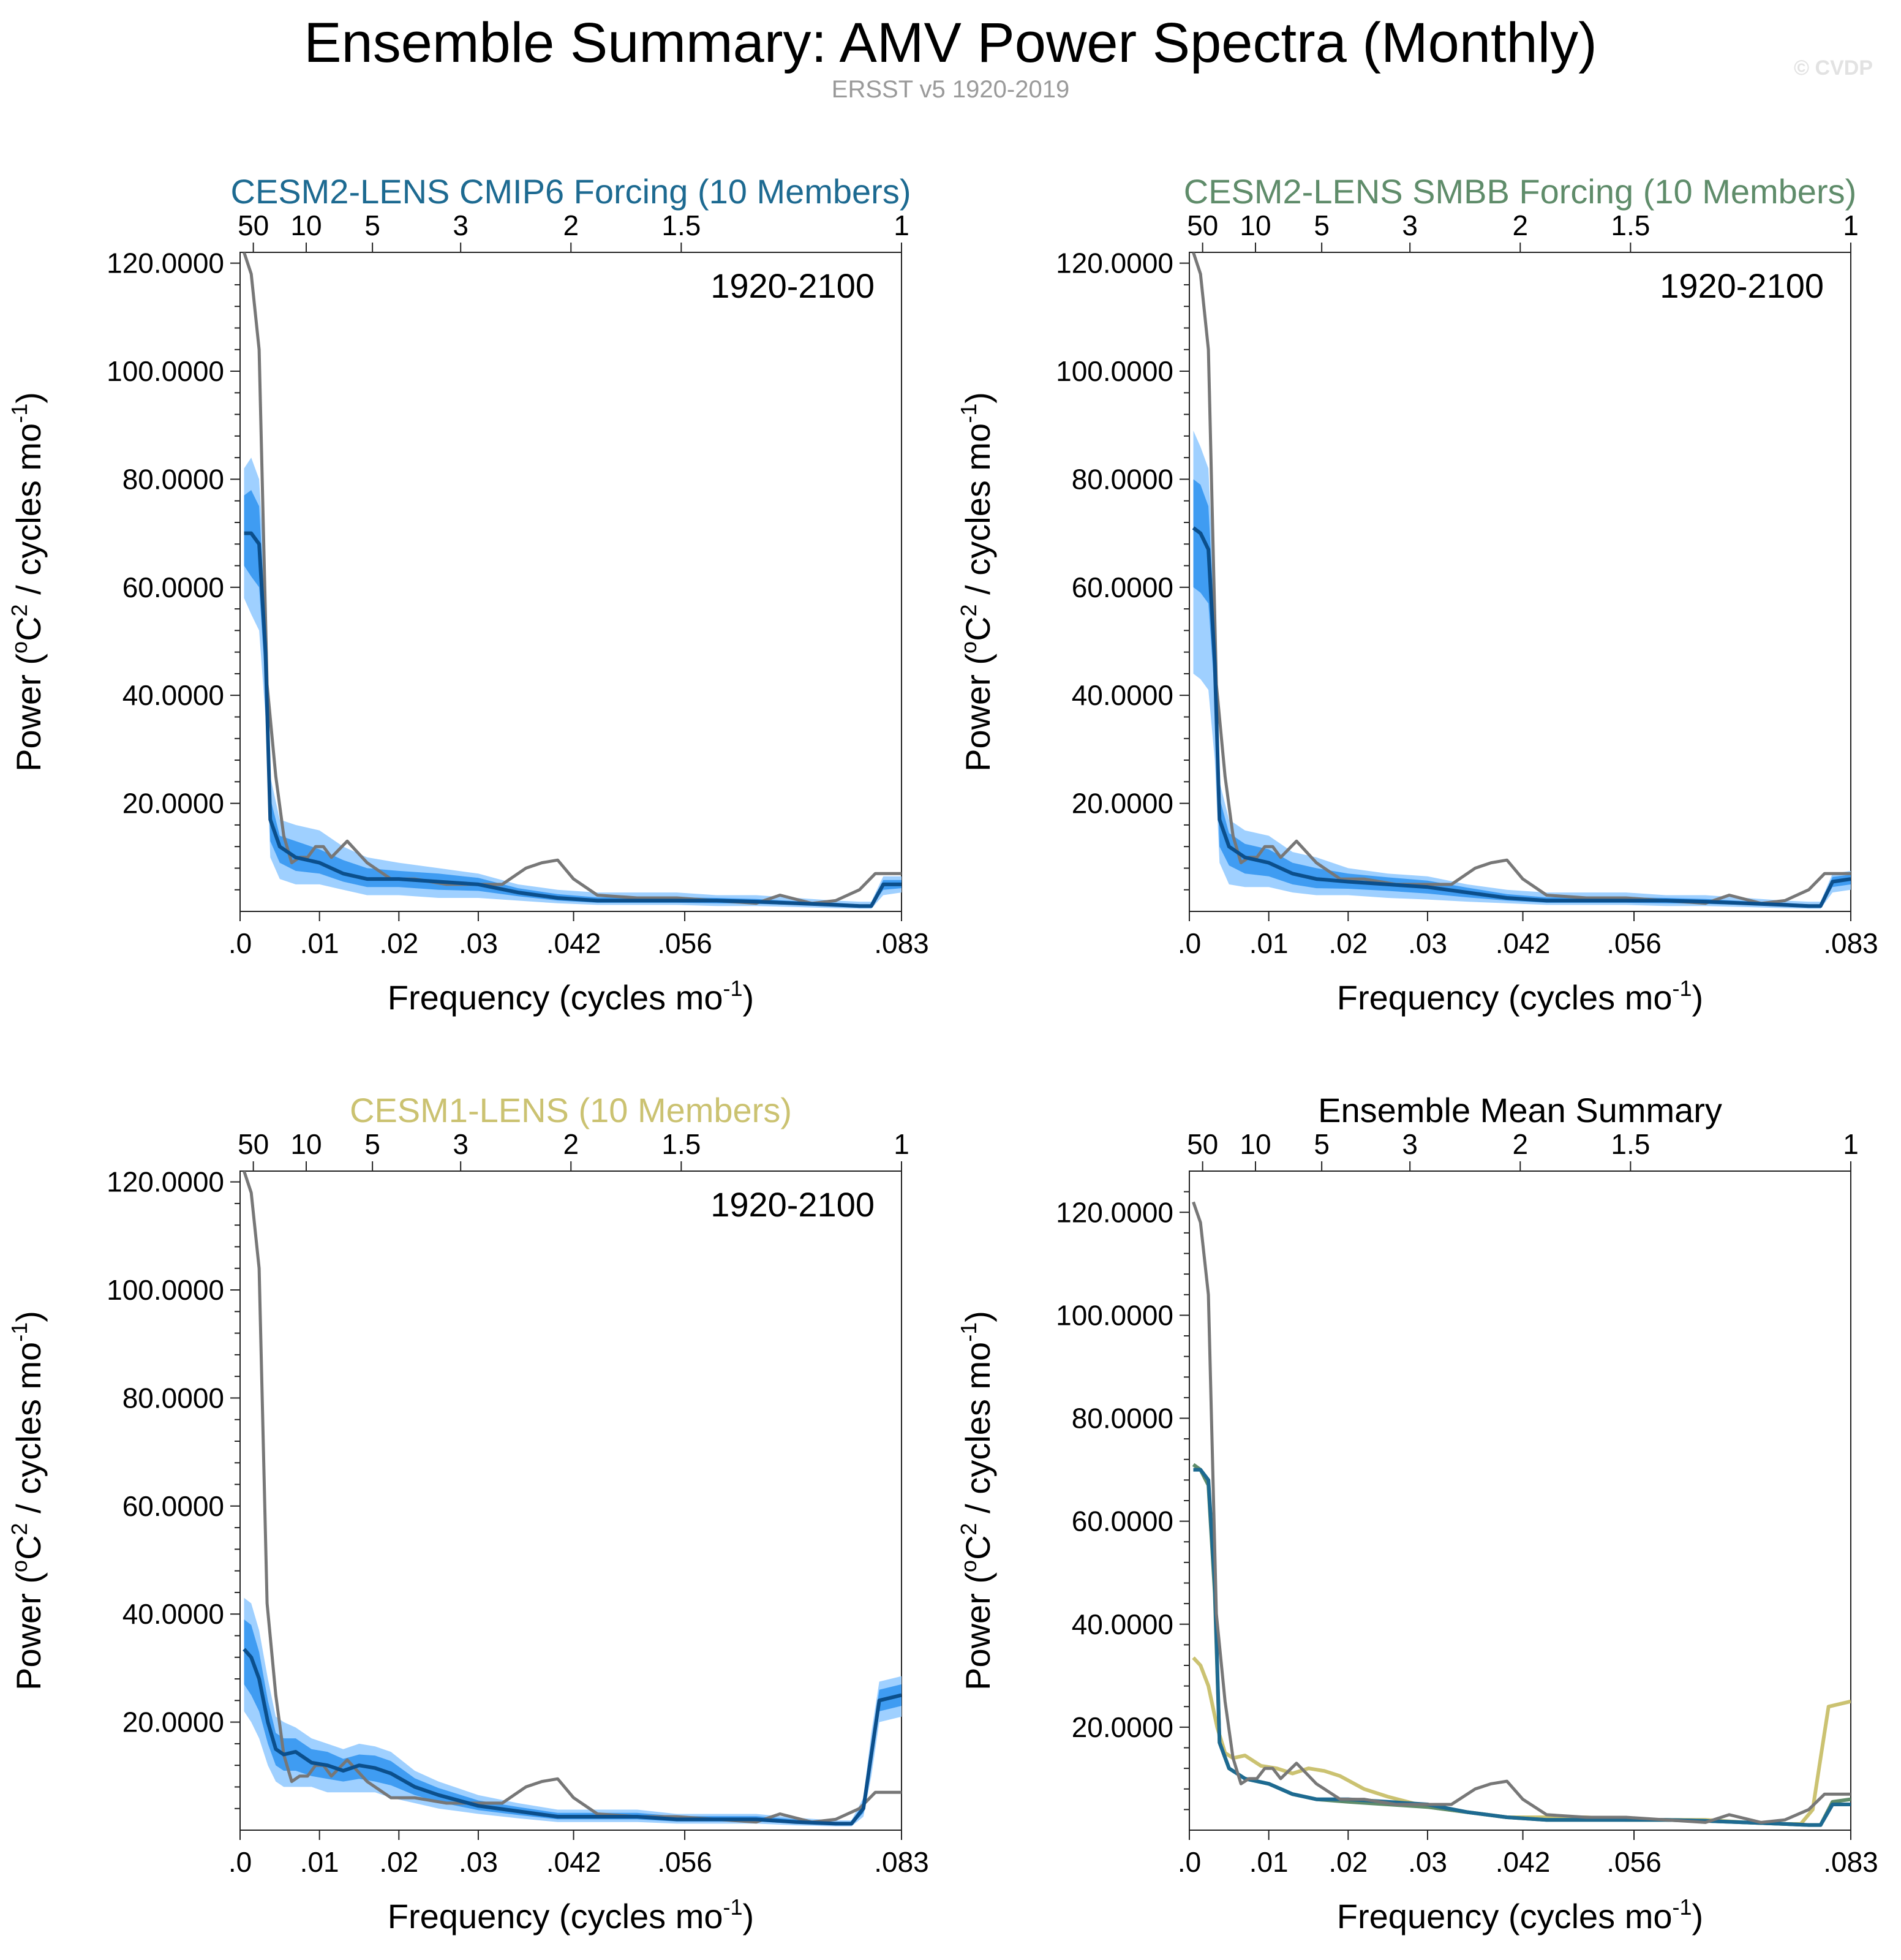  Describe the element at coordinates (571, 1915) in the screenshot. I see `x-axis-label: Frequency (cycles mo-1)` at that location.